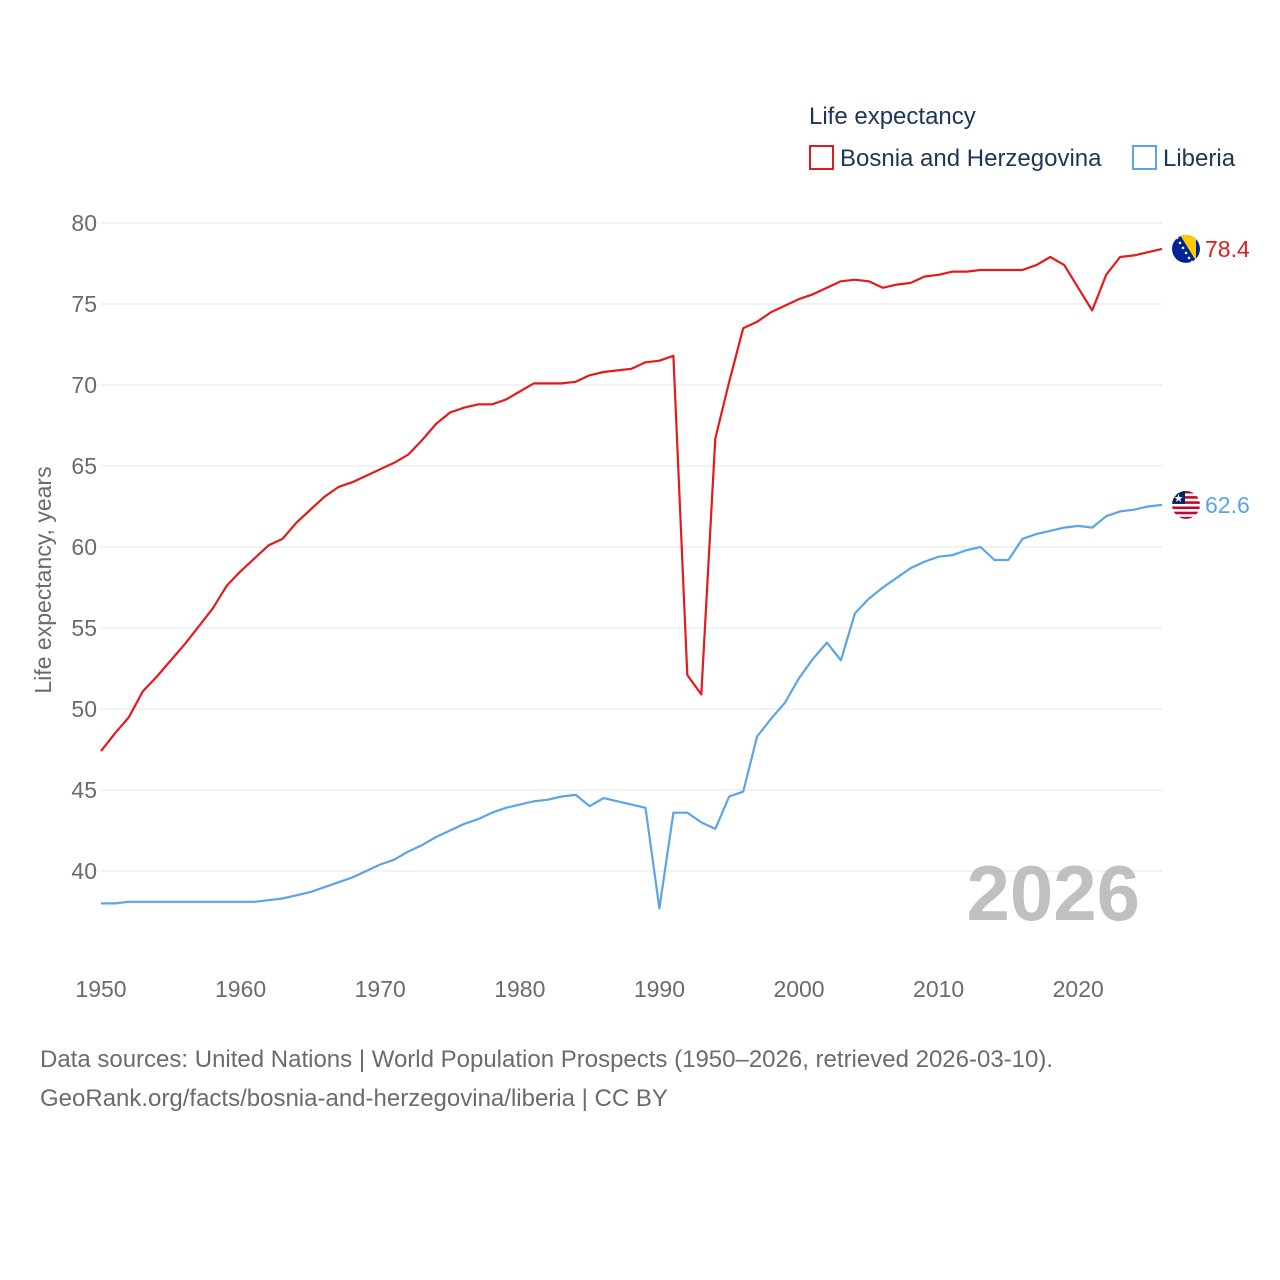 This screenshot has height=1280, width=1280. Describe the element at coordinates (971, 158) in the screenshot. I see `legend-label-bosnia: Bosnia and Herzegovina` at that location.